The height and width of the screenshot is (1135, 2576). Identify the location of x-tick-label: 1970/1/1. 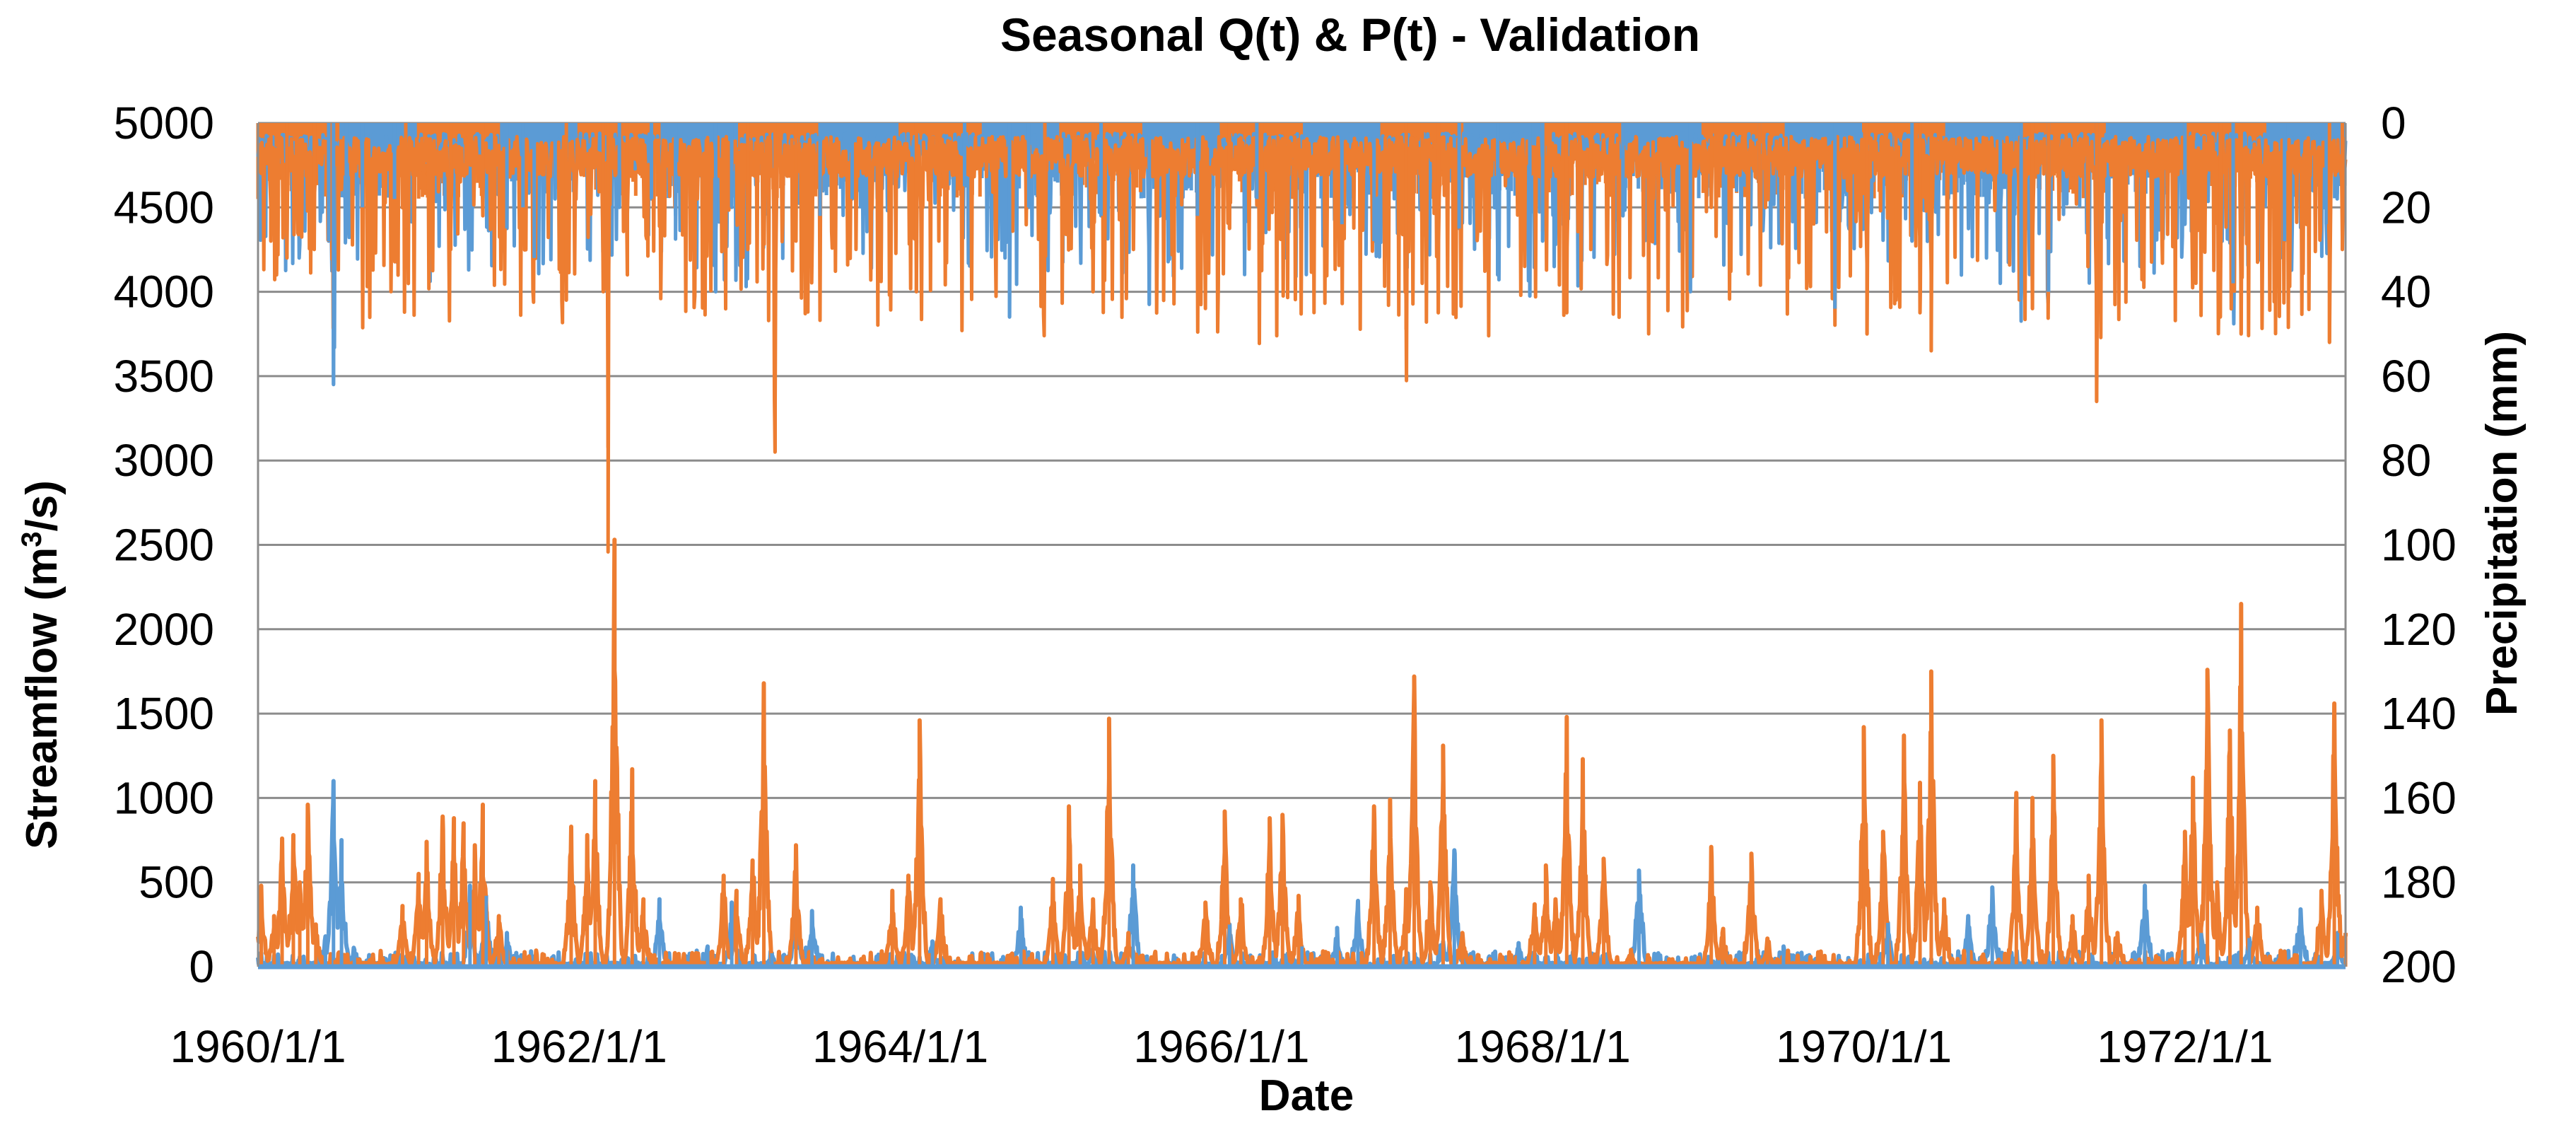
(1864, 1046).